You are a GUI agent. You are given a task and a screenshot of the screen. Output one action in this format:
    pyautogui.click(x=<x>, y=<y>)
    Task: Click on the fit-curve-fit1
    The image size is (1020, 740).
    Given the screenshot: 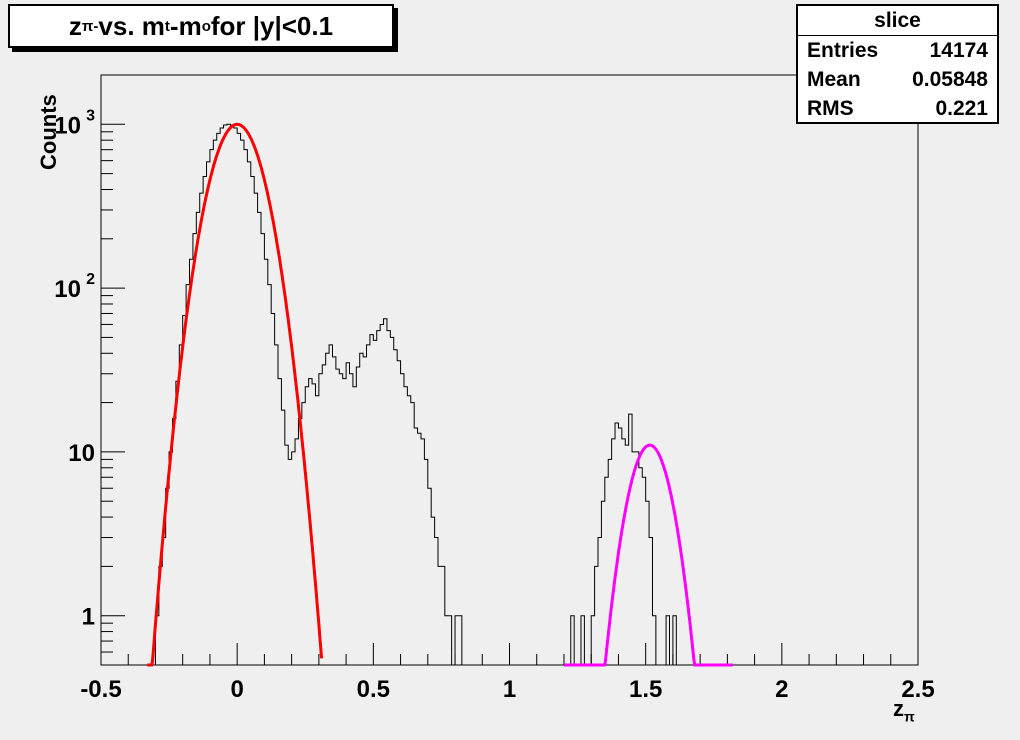 What is the action you would take?
    pyautogui.click(x=235, y=394)
    